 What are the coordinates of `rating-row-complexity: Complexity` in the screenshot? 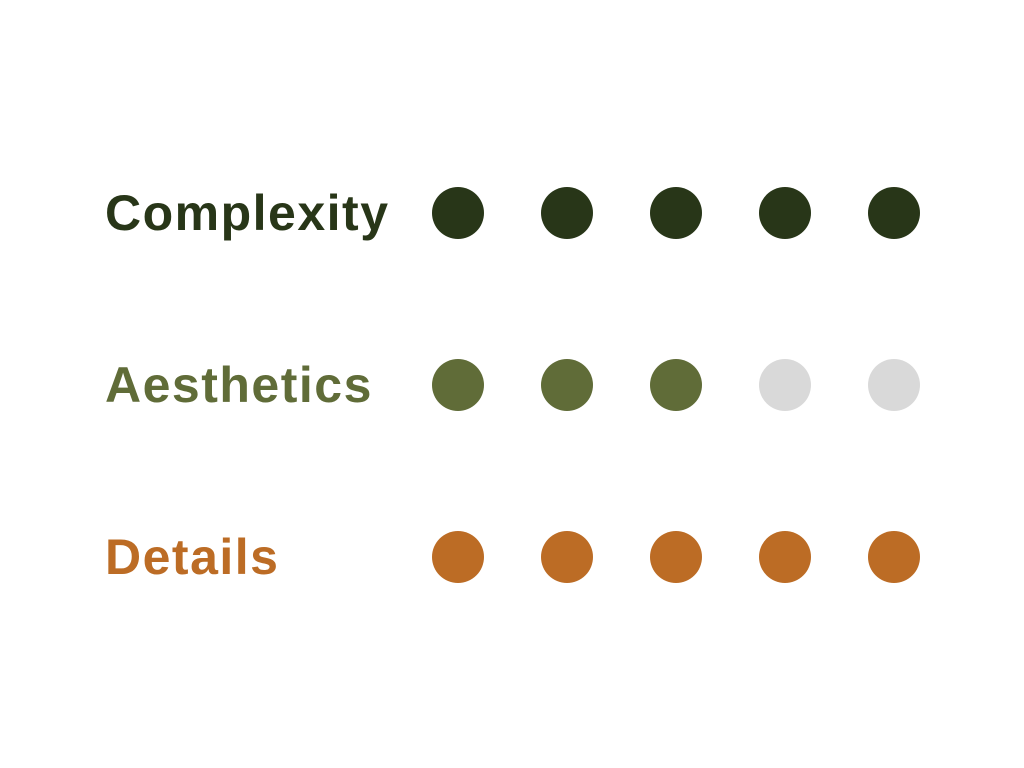 It's located at (512, 213).